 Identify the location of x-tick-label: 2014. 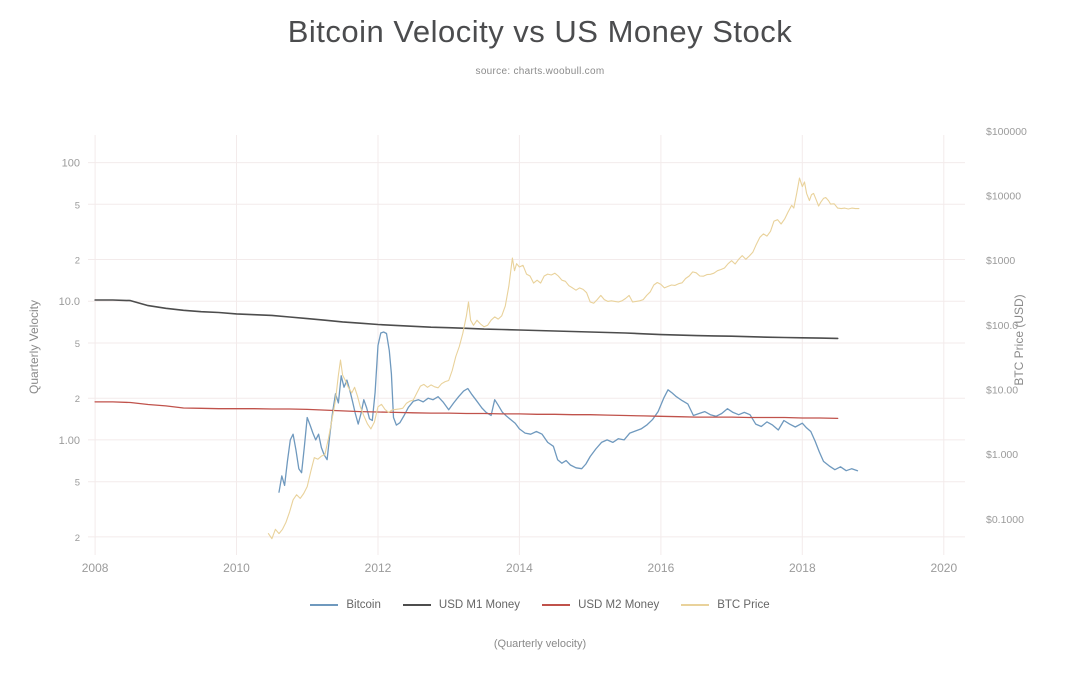
(519, 568).